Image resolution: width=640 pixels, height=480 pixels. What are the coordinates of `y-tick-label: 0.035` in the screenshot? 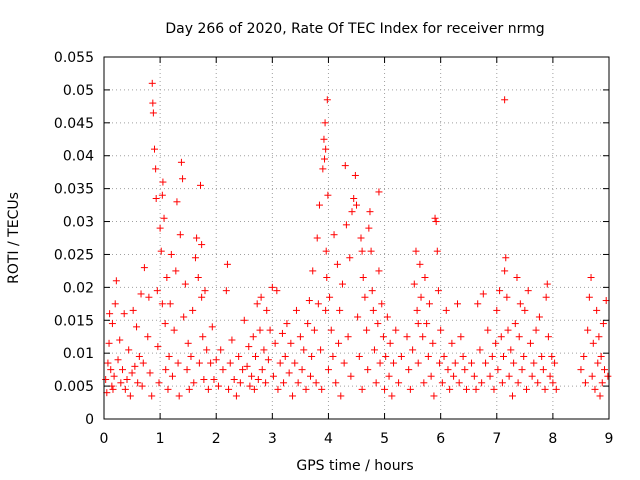 It's located at (74, 190).